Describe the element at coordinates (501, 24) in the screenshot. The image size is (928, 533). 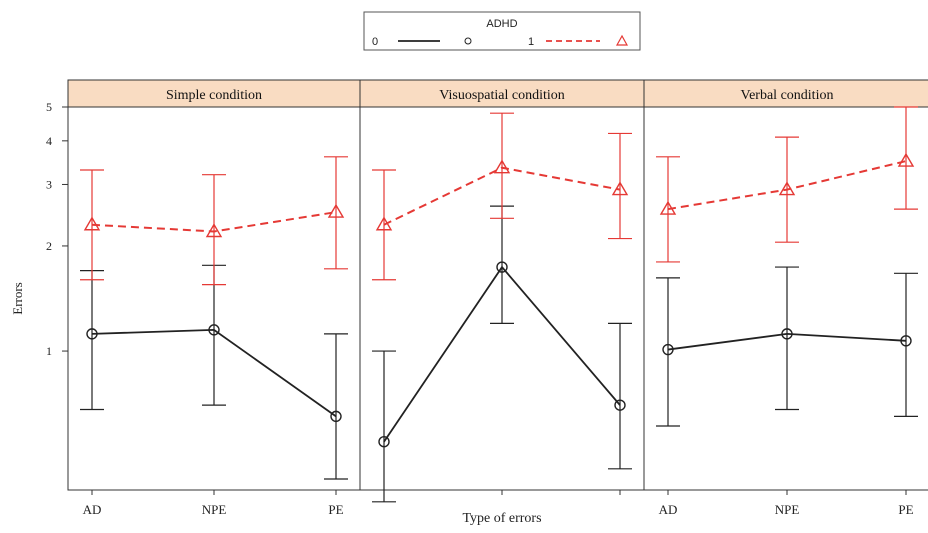
I see `legend-title: ADHD` at that location.